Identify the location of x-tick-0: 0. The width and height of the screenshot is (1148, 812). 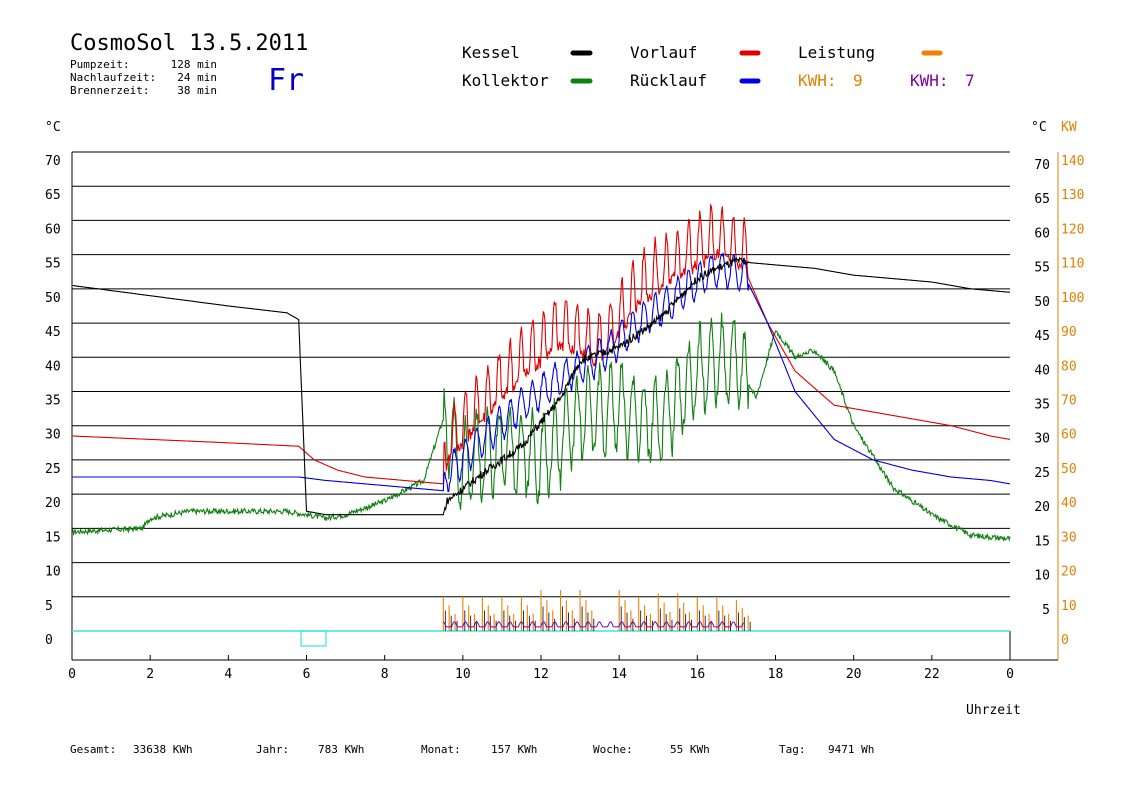
(72, 674).